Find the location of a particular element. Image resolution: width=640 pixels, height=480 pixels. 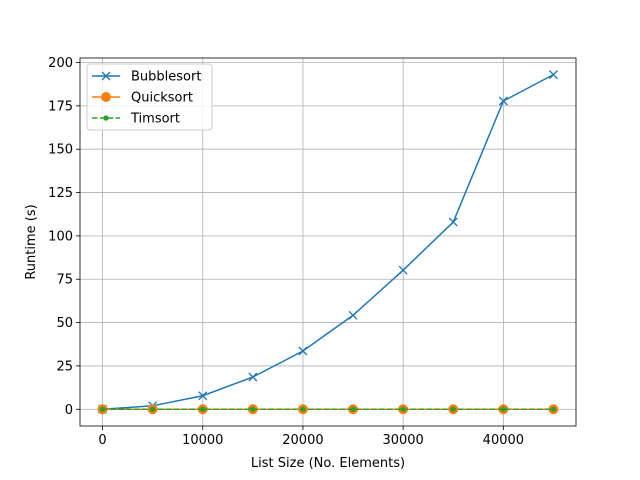

y-tick-label: 50 is located at coordinates (64, 323).